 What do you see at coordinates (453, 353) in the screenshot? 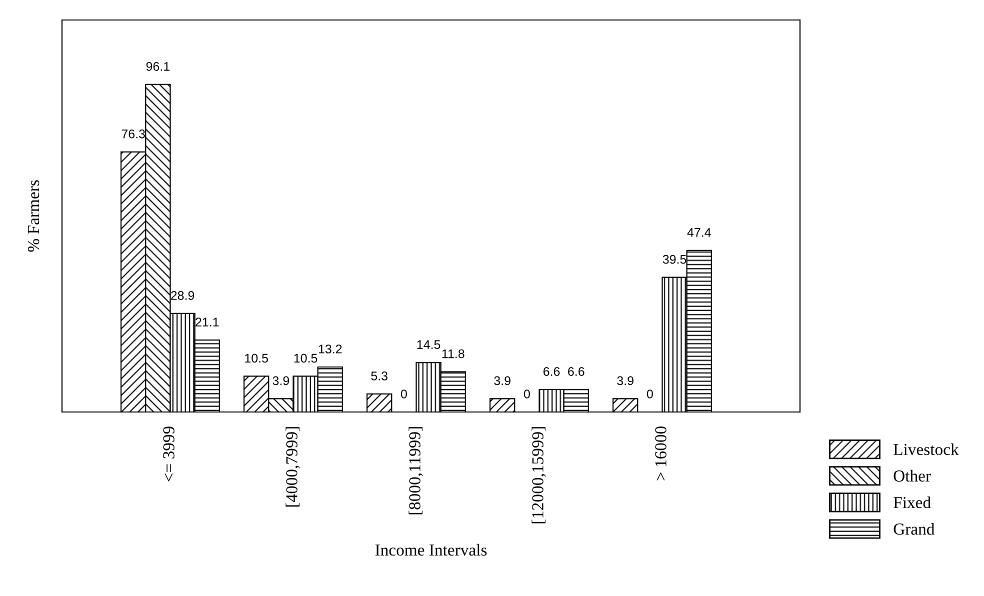
I see `data-label: 11.8` at bounding box center [453, 353].